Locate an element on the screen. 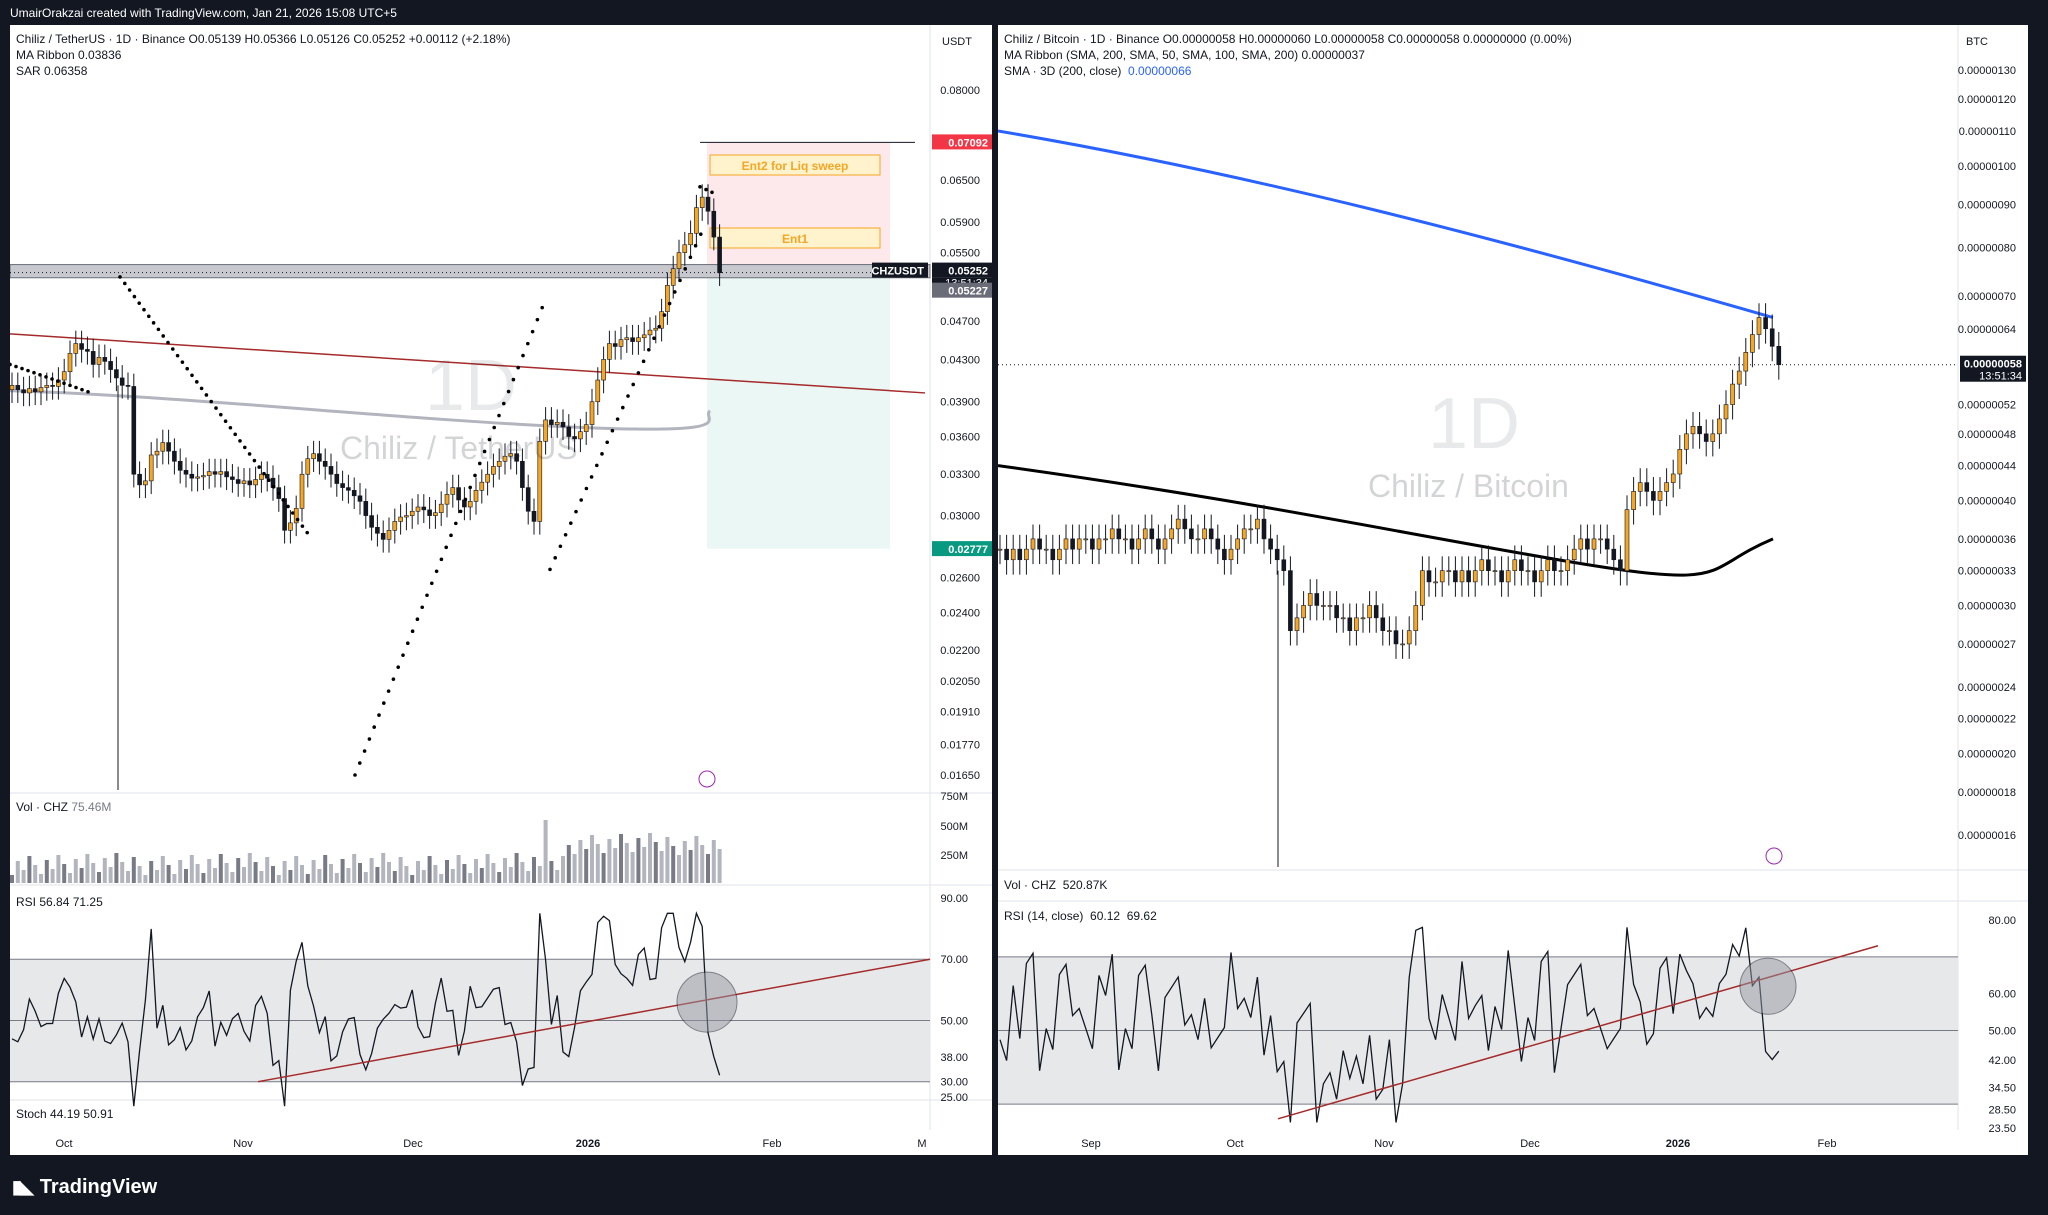  left-legend-sar: SAR 0.06358 is located at coordinates (52, 71).